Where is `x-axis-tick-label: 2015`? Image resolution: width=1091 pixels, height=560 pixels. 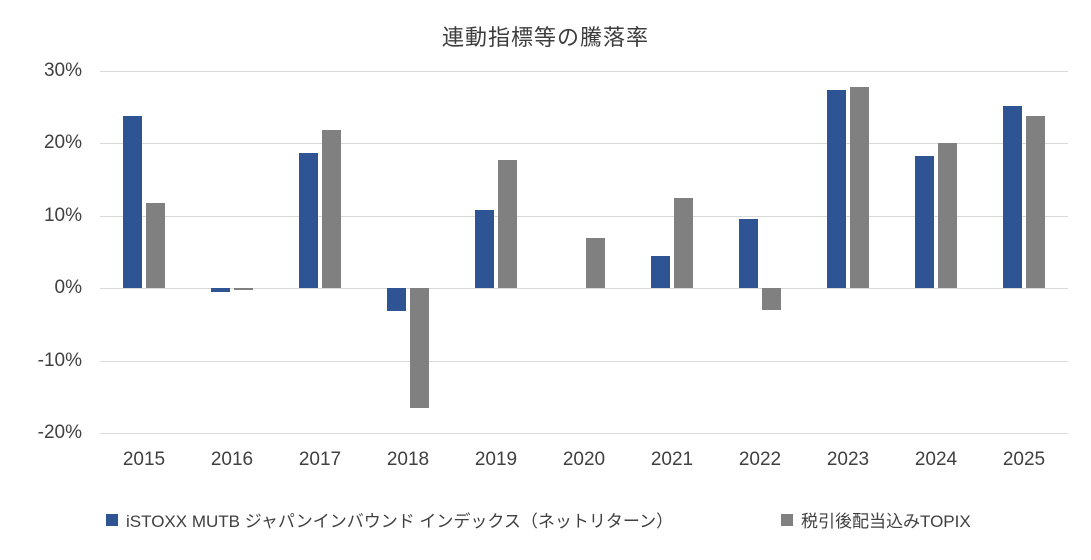
x-axis-tick-label: 2015 is located at coordinates (144, 459).